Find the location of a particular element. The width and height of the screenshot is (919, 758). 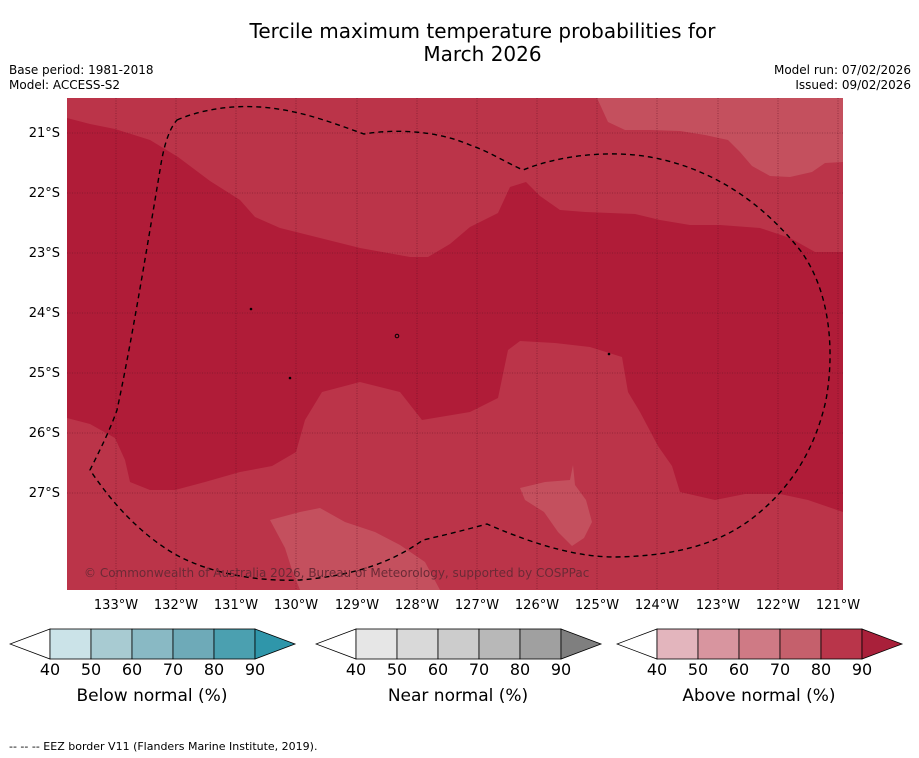

colorbar-title-below: Below normal (%) is located at coordinates (152, 696).